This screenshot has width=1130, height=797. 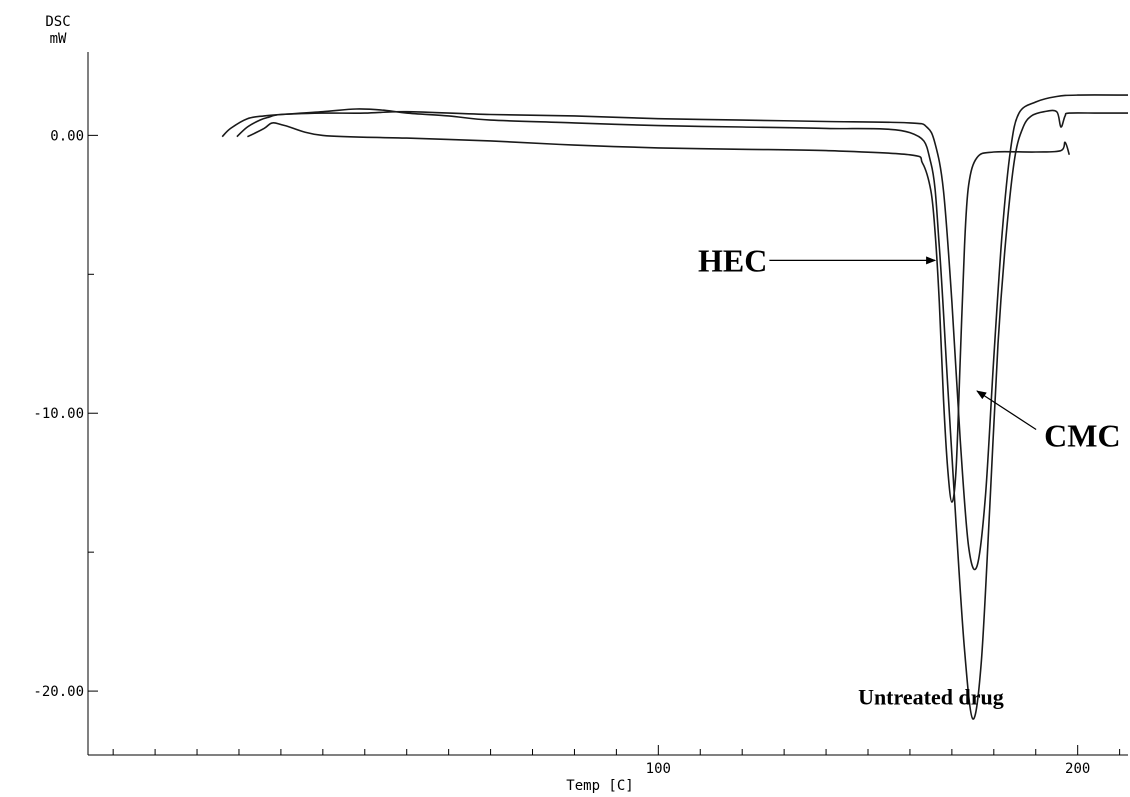 What do you see at coordinates (658, 769) in the screenshot?
I see `x-tick-label: 100` at bounding box center [658, 769].